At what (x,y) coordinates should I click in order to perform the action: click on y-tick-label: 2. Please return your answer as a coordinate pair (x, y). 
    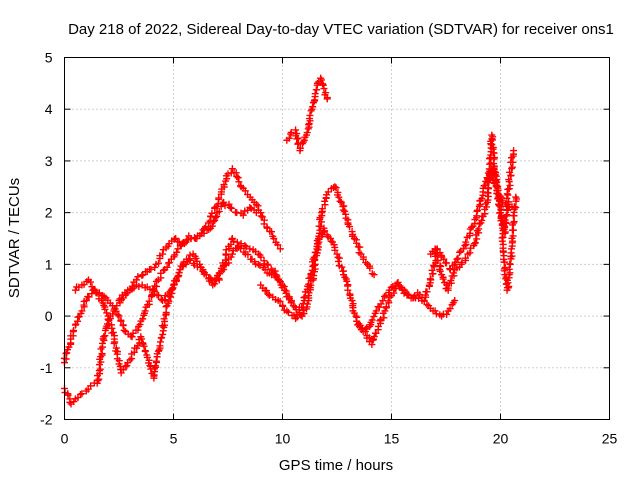
    Looking at the image, I should click on (49, 213).